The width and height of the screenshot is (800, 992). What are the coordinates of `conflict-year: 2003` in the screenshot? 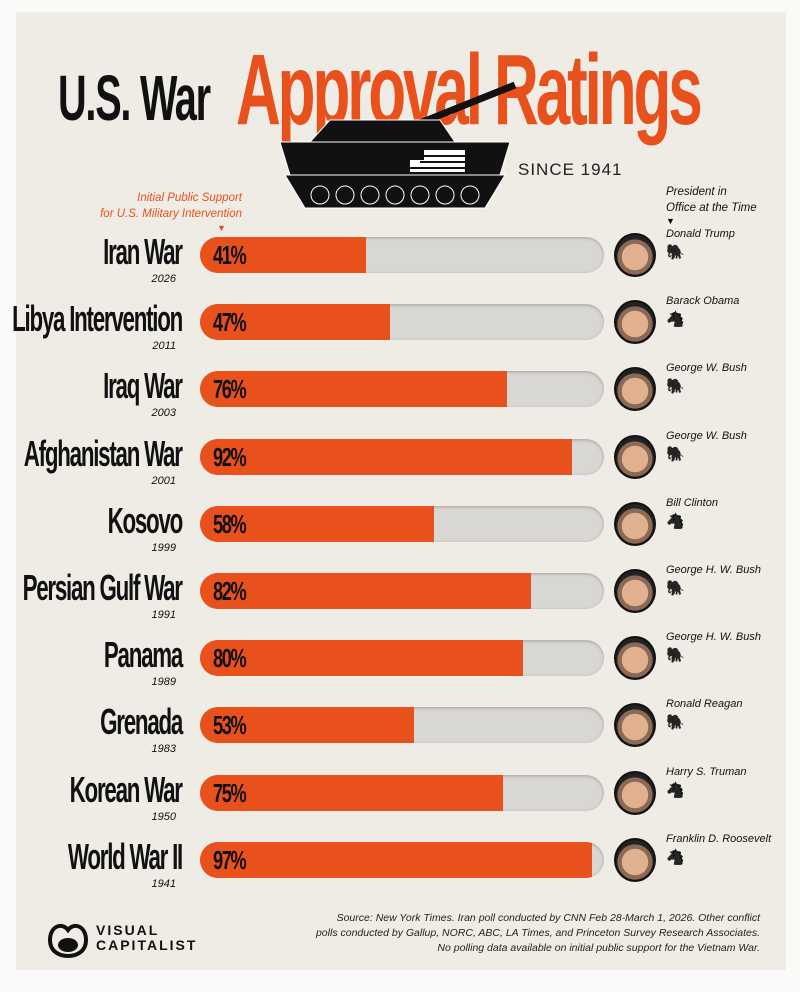 It's located at (163, 413).